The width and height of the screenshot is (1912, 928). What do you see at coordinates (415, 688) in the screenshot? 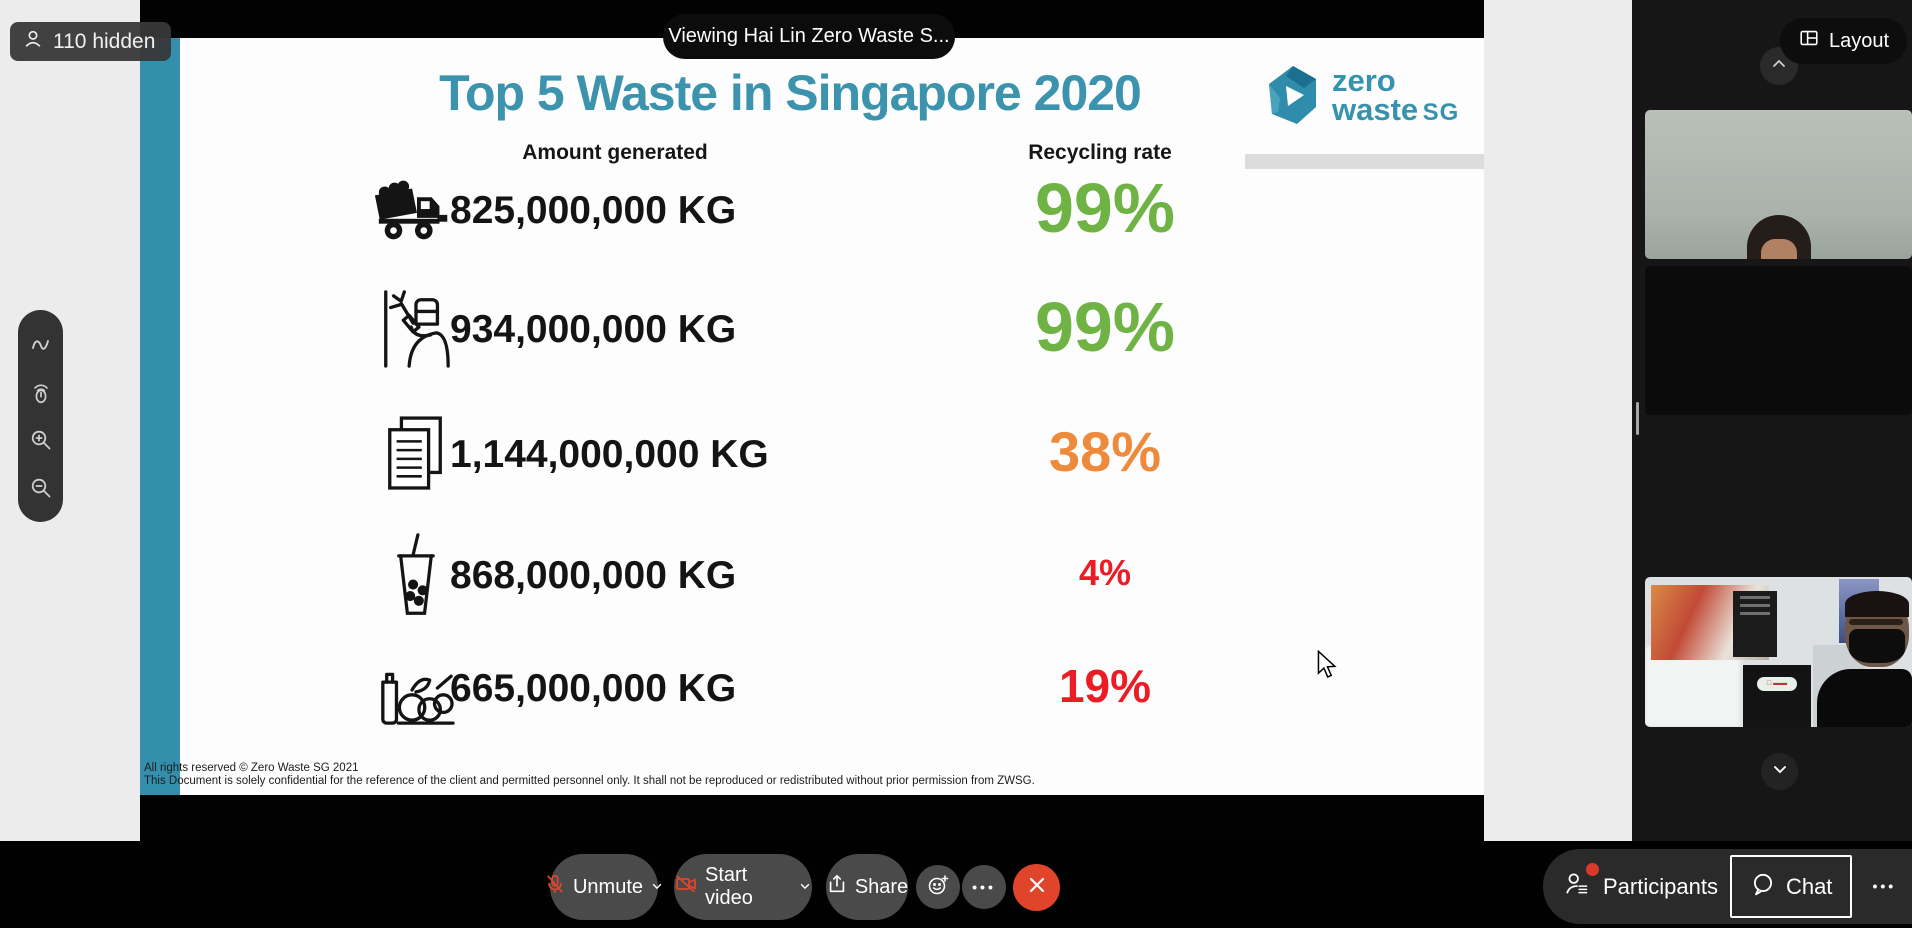
I see `food-waste-icon` at bounding box center [415, 688].